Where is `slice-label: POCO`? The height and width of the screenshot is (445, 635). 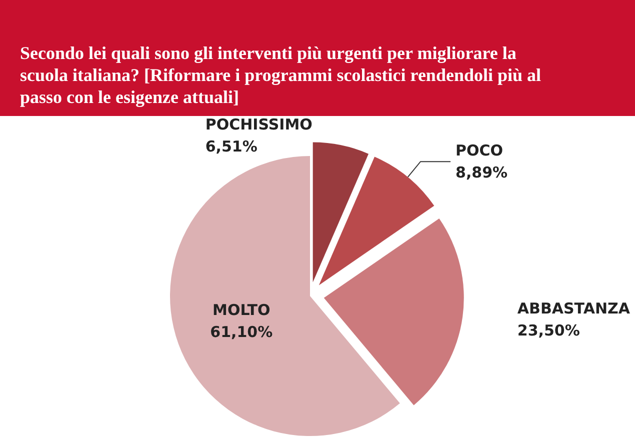
slice-label: POCO is located at coordinates (480, 151).